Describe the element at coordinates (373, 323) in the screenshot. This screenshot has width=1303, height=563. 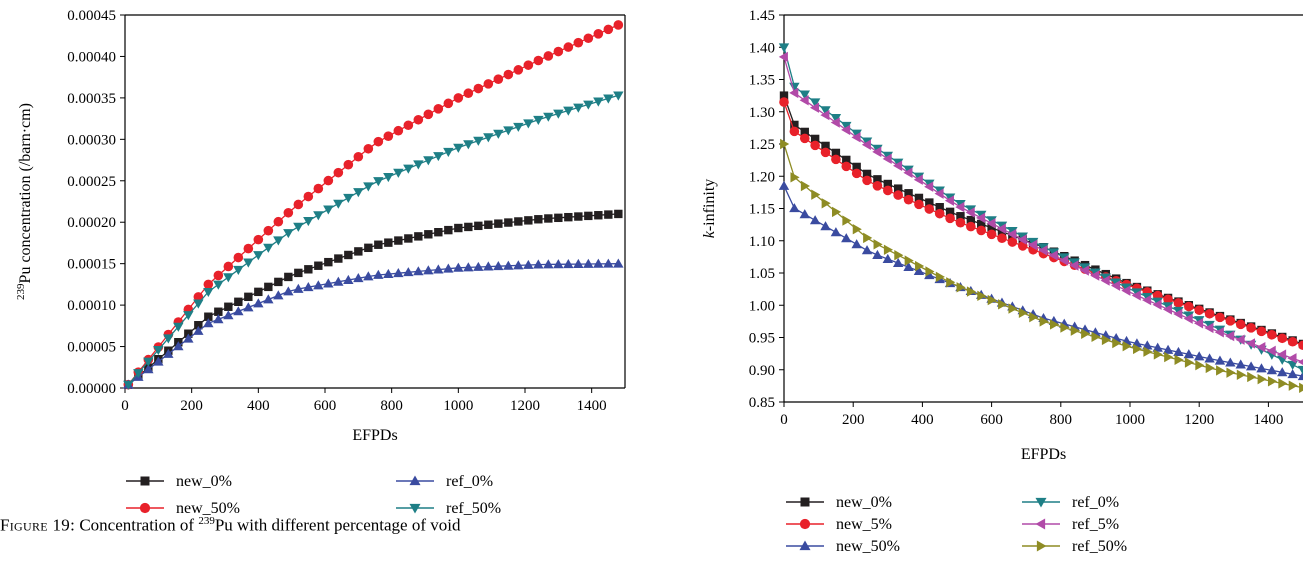
I see `series-ref_0%` at that location.